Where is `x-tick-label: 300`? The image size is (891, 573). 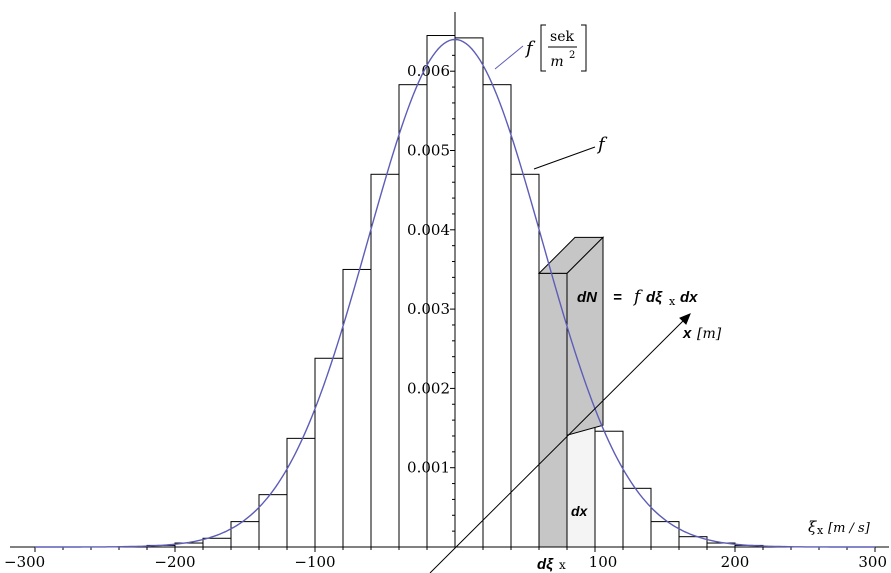
x-tick-label: 300 is located at coordinates (872, 562).